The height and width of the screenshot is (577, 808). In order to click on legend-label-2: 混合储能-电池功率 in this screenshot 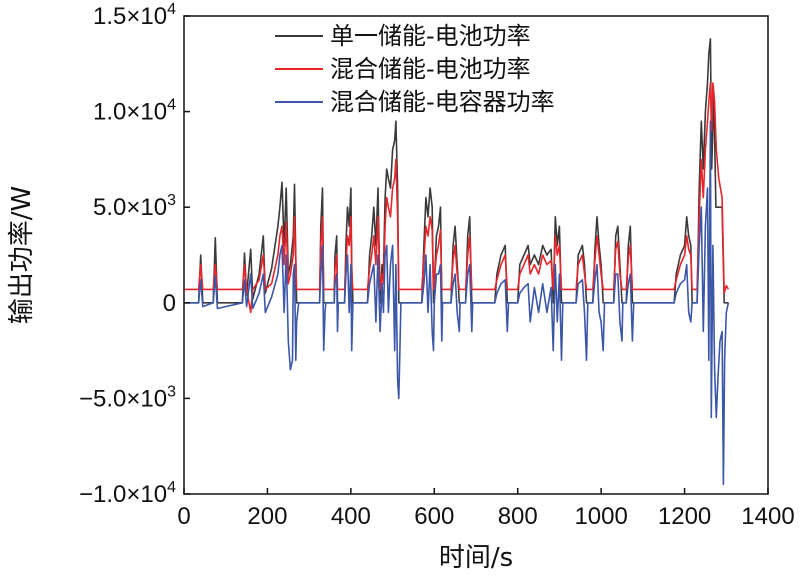, I will do `click(430, 69)`.